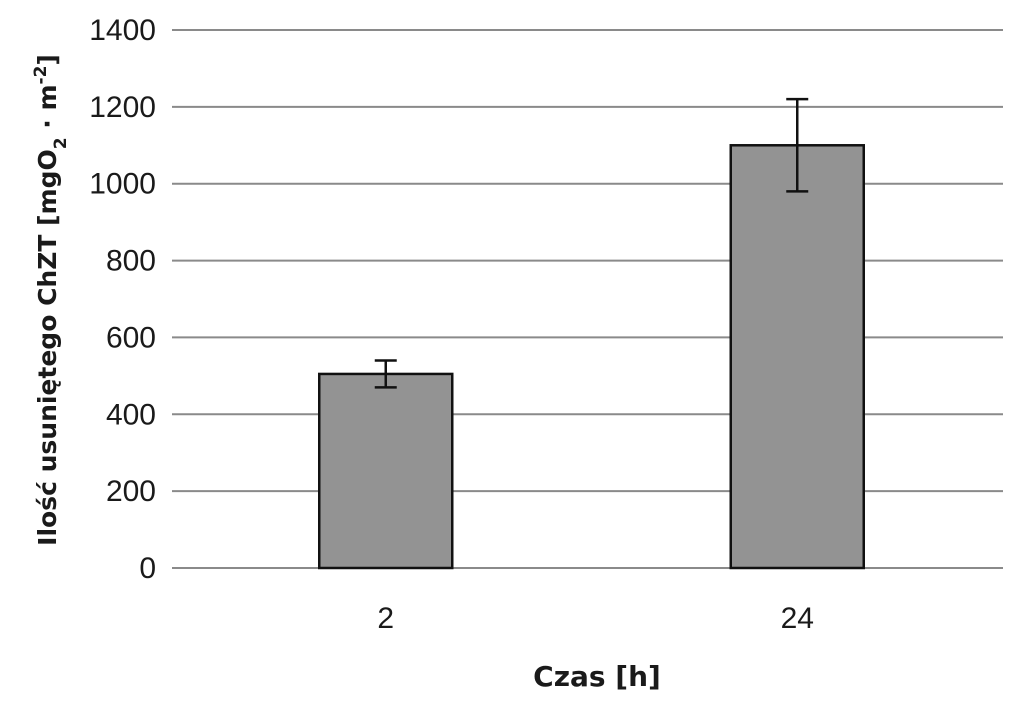 This screenshot has height=715, width=1024. Describe the element at coordinates (122, 30) in the screenshot. I see `y-tick-label-1400: 1400` at that location.